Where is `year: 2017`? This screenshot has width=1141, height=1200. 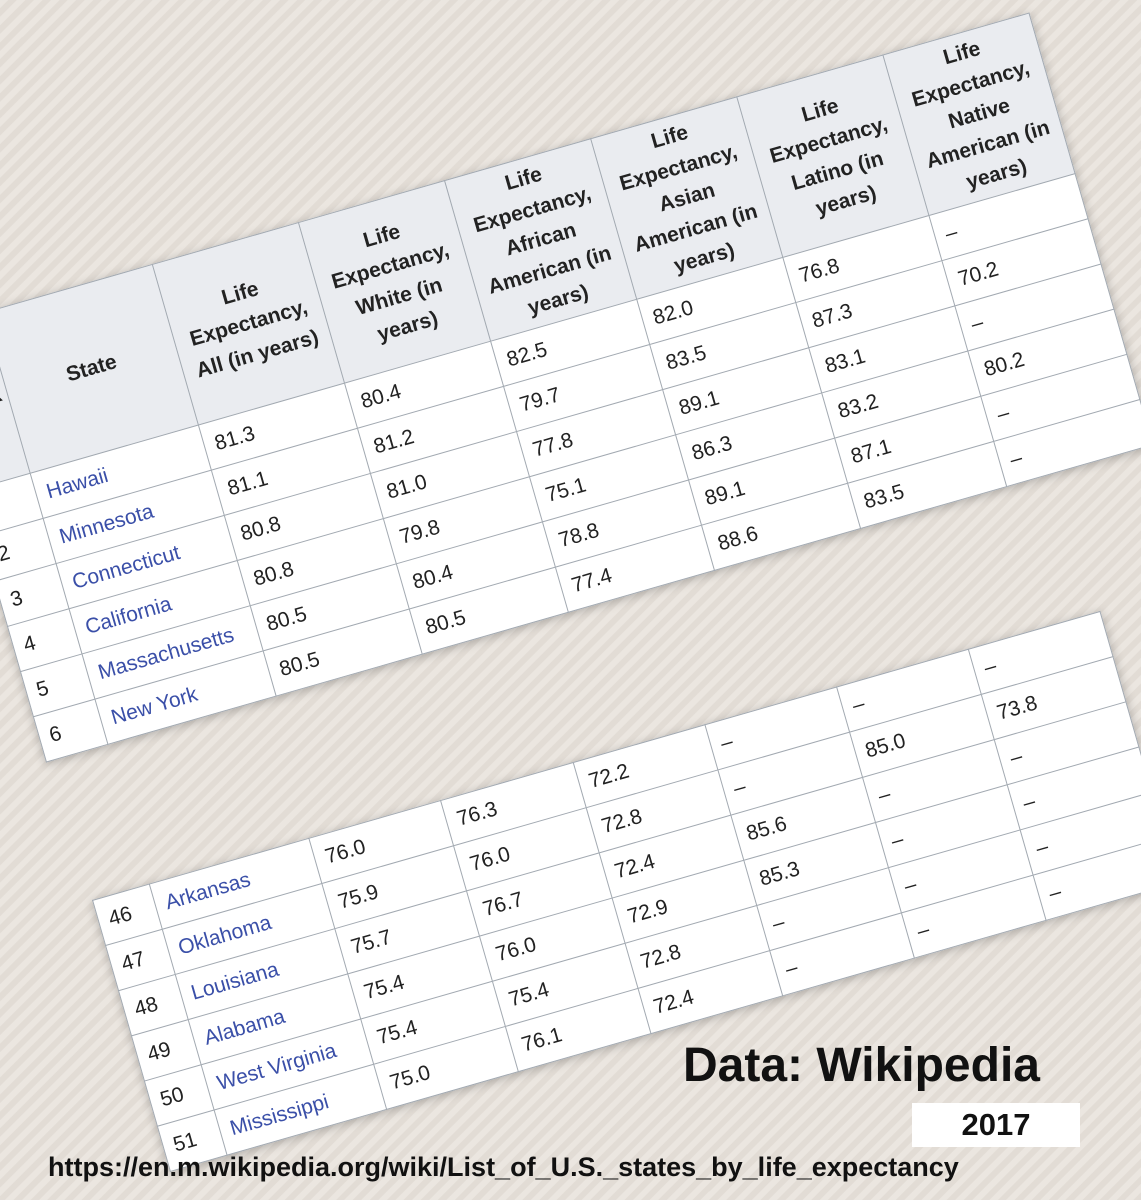
year: 2017 is located at coordinates (996, 1125).